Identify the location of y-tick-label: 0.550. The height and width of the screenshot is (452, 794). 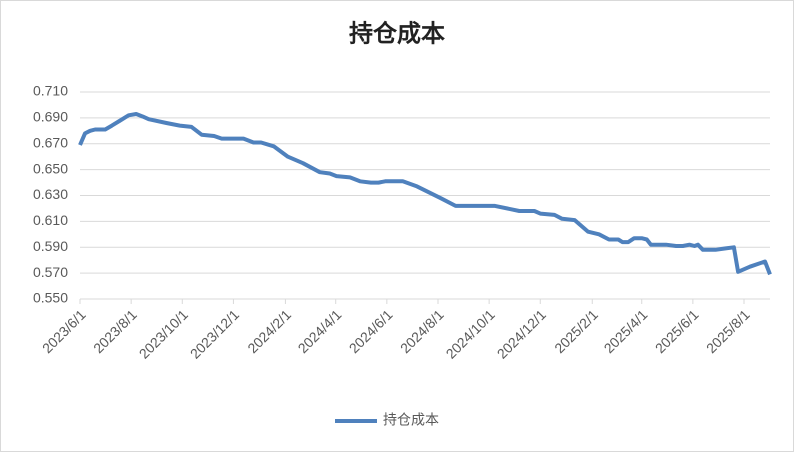
(50, 298).